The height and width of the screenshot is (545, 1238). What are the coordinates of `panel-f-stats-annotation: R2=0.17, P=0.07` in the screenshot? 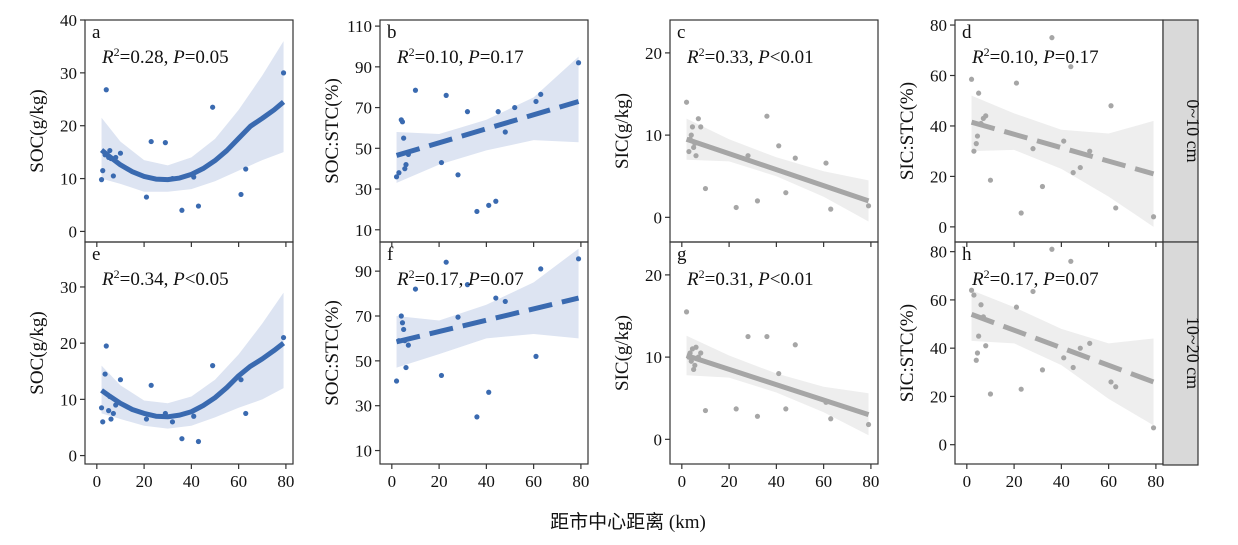 It's located at (460, 278).